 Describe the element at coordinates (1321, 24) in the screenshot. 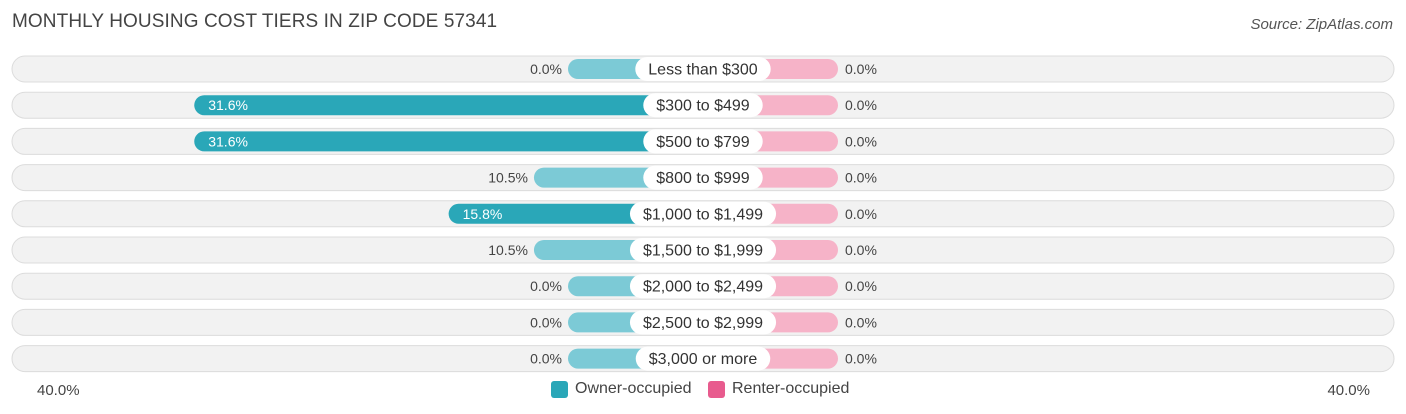

I see `source-label: Source: ZipAtlas.com` at that location.